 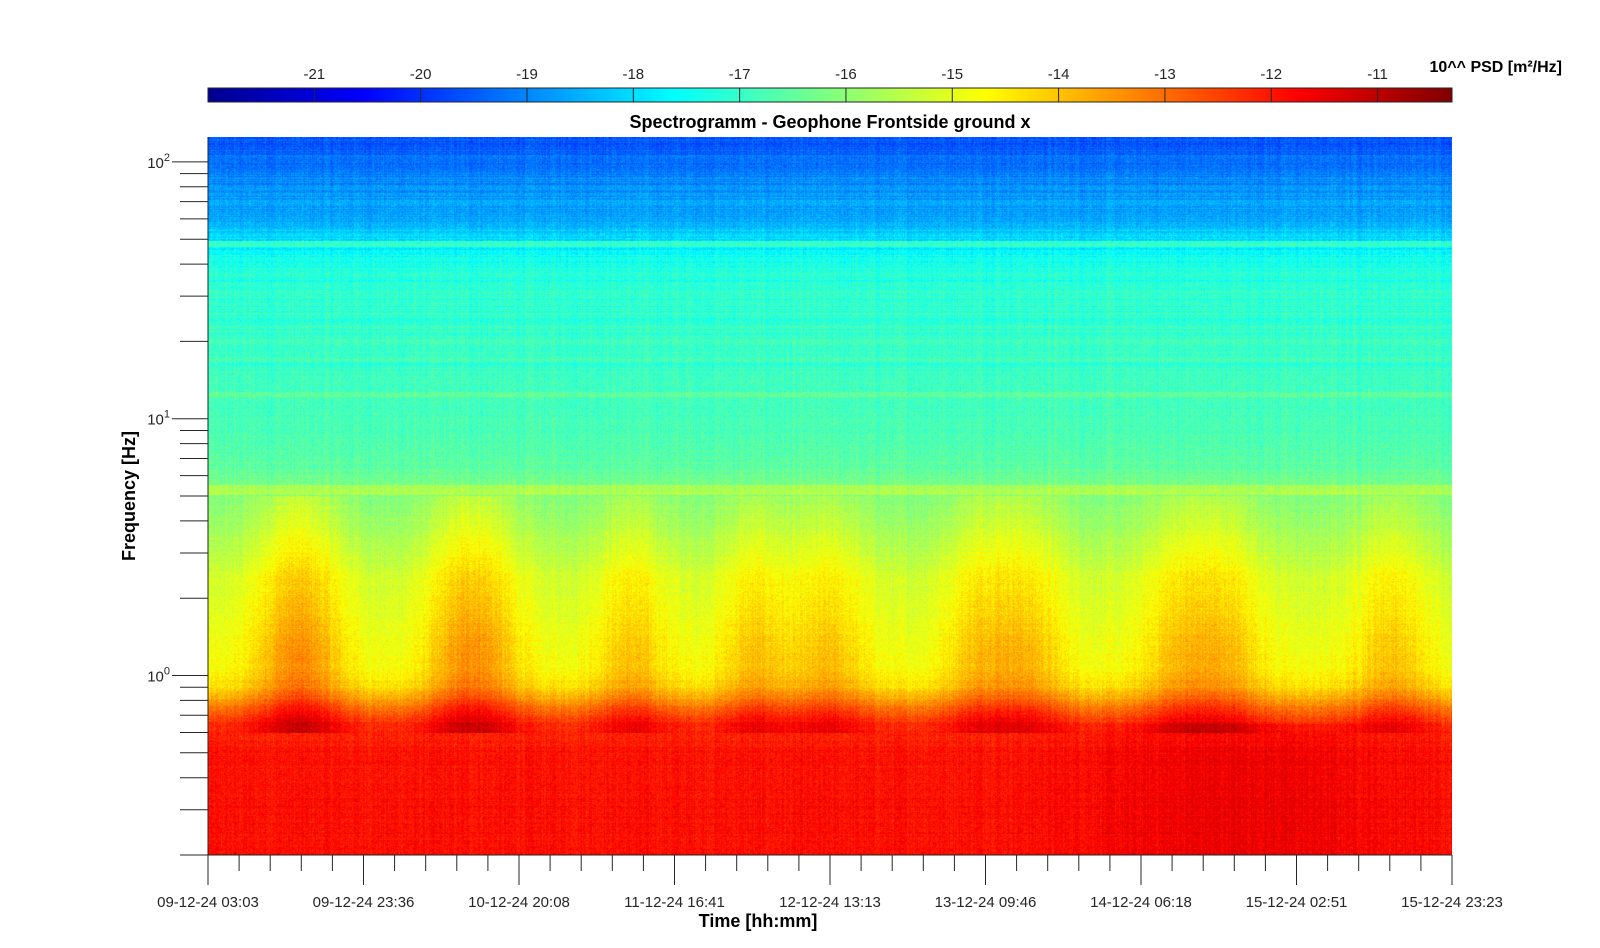 What do you see at coordinates (158, 676) in the screenshot?
I see `y-tick-label: 10⁰` at bounding box center [158, 676].